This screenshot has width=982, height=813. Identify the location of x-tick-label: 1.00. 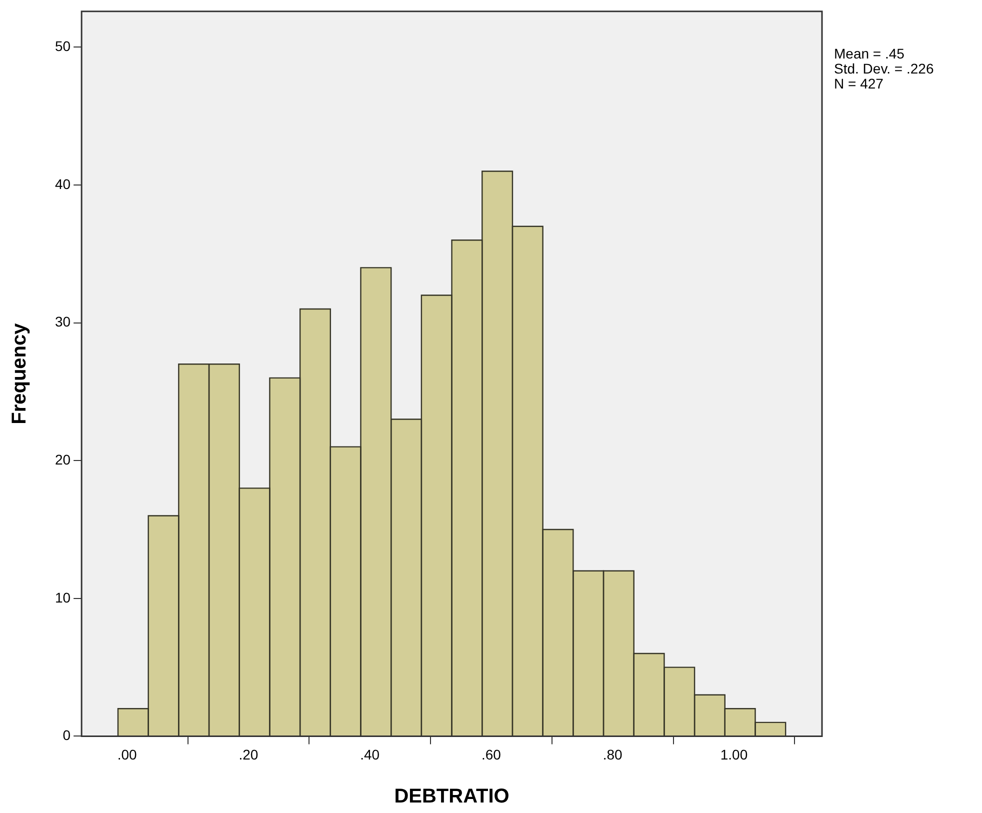
(734, 754).